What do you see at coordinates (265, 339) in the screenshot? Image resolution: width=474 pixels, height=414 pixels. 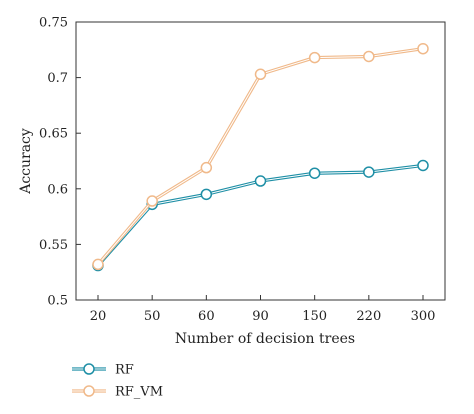 I see `x-axis-title: Number of decision trees` at bounding box center [265, 339].